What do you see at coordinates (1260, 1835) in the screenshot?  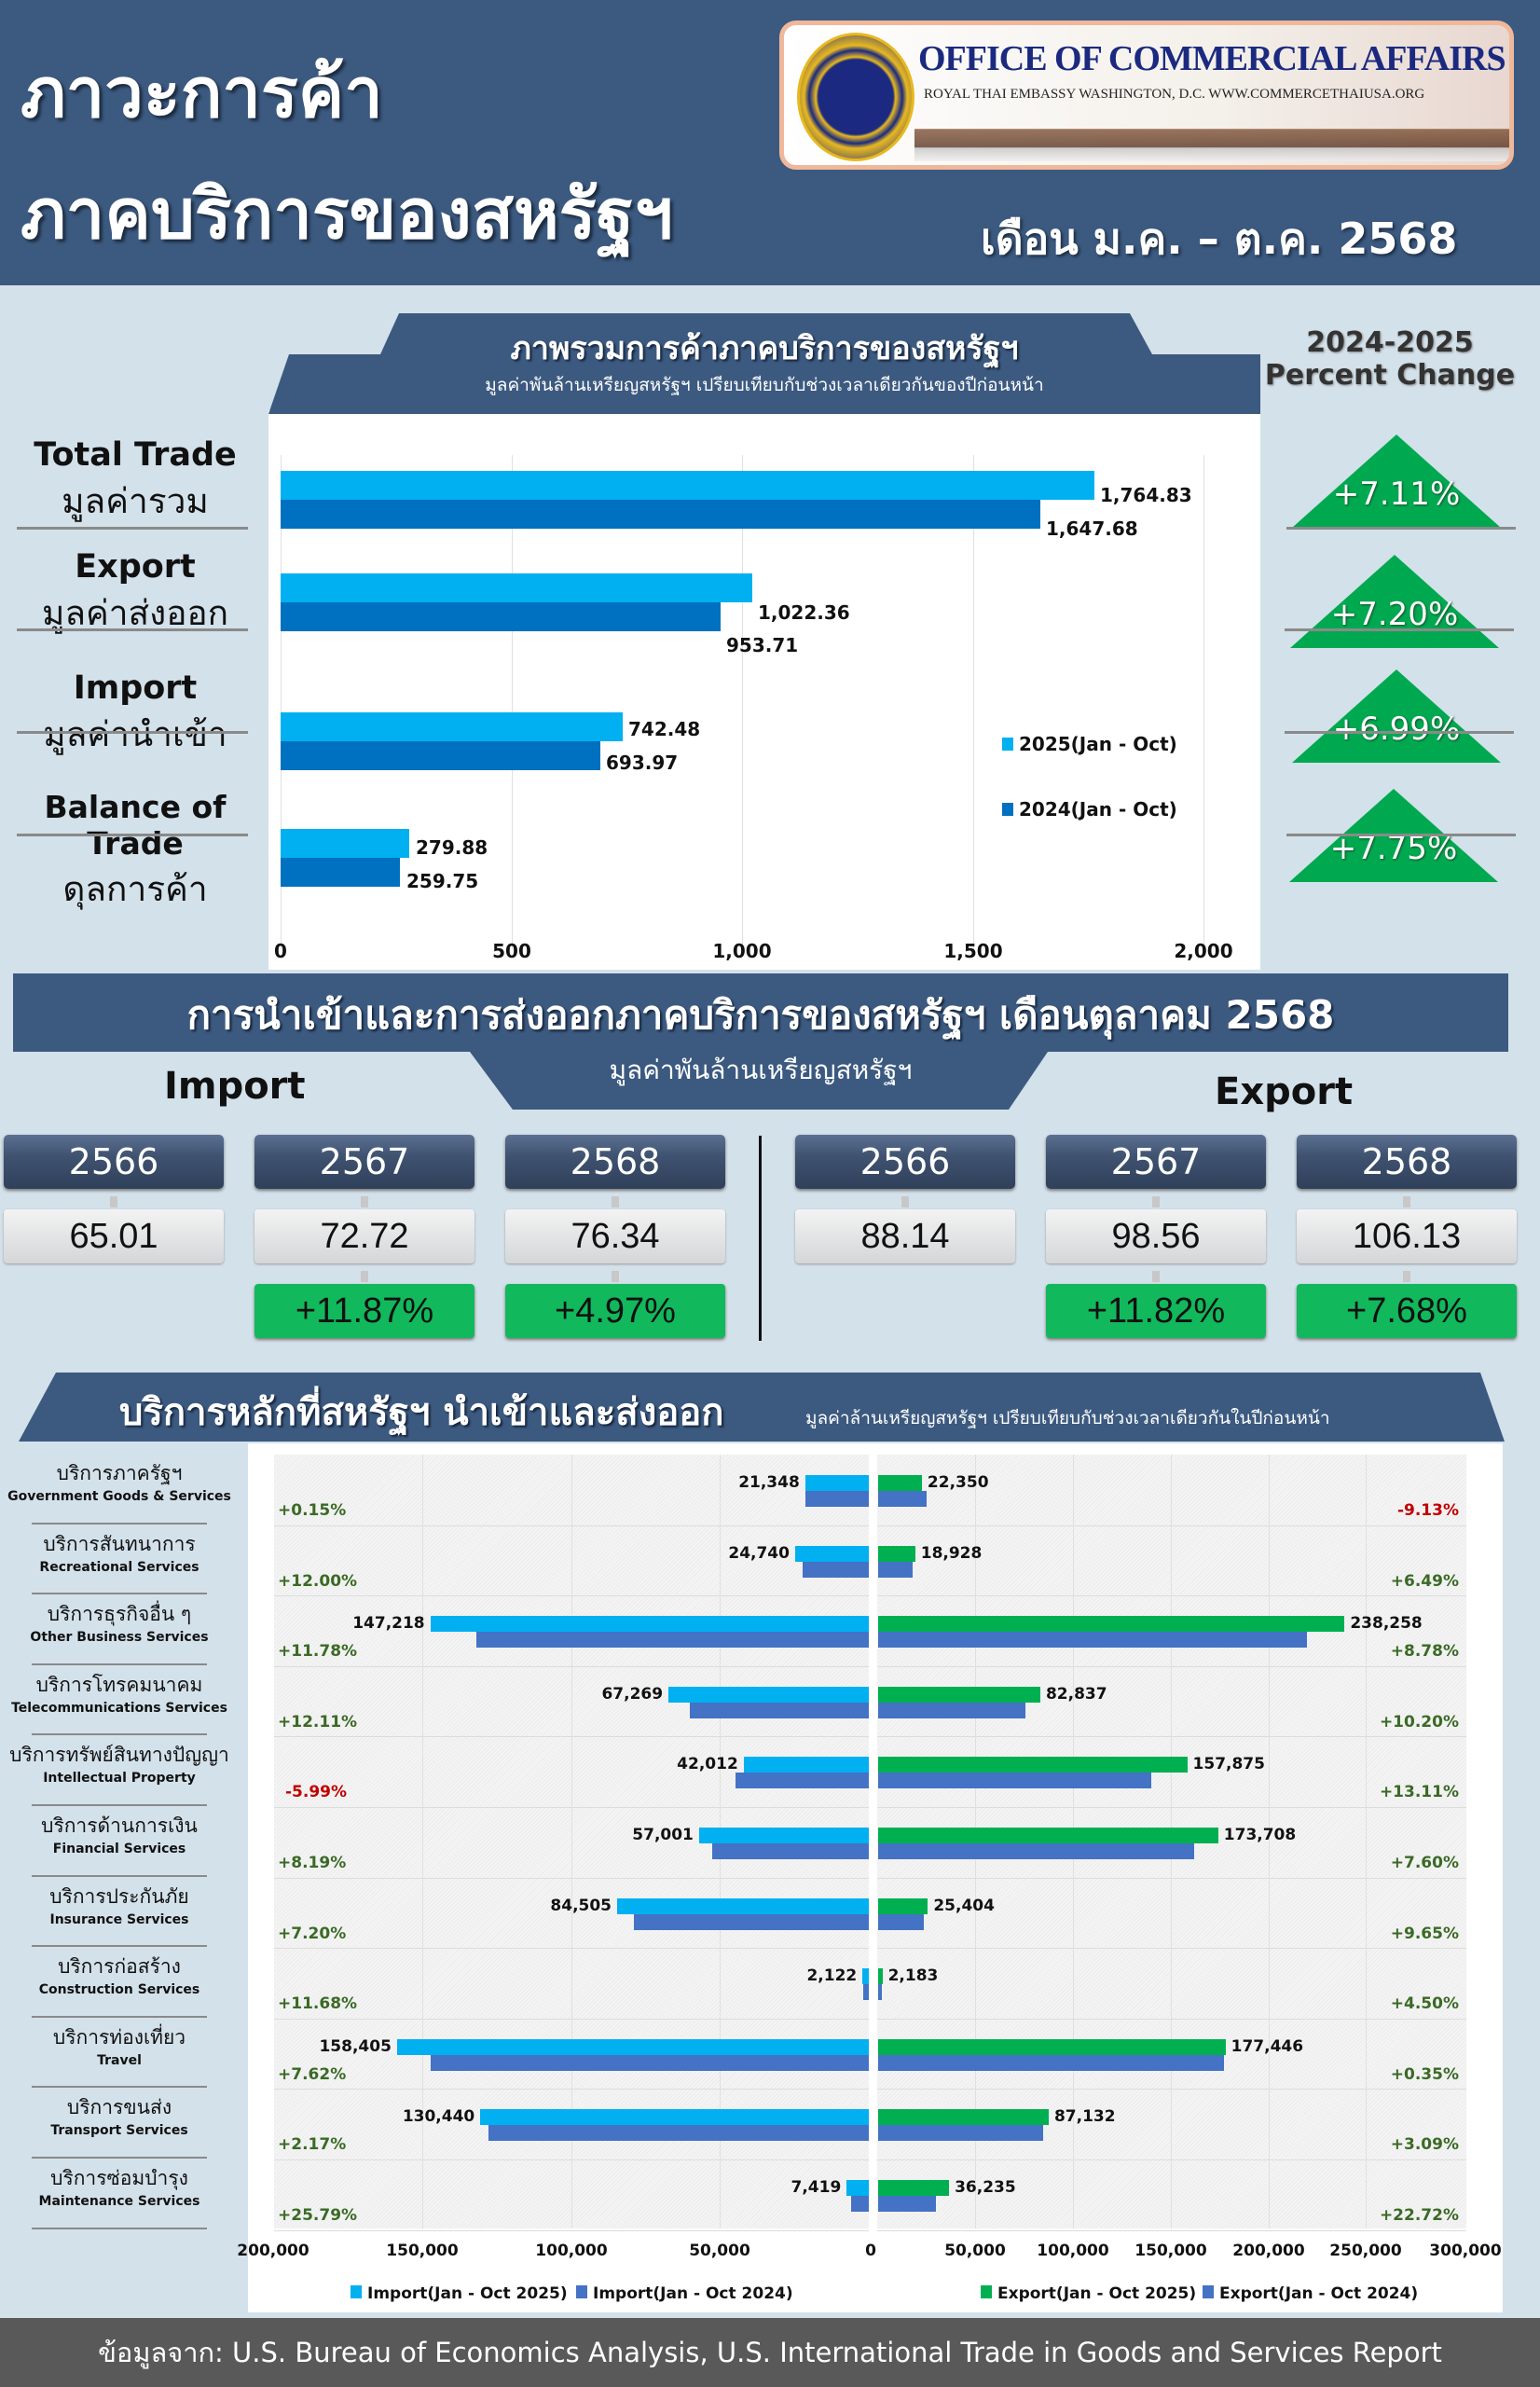 I see `export-value-label: 173,708` at bounding box center [1260, 1835].